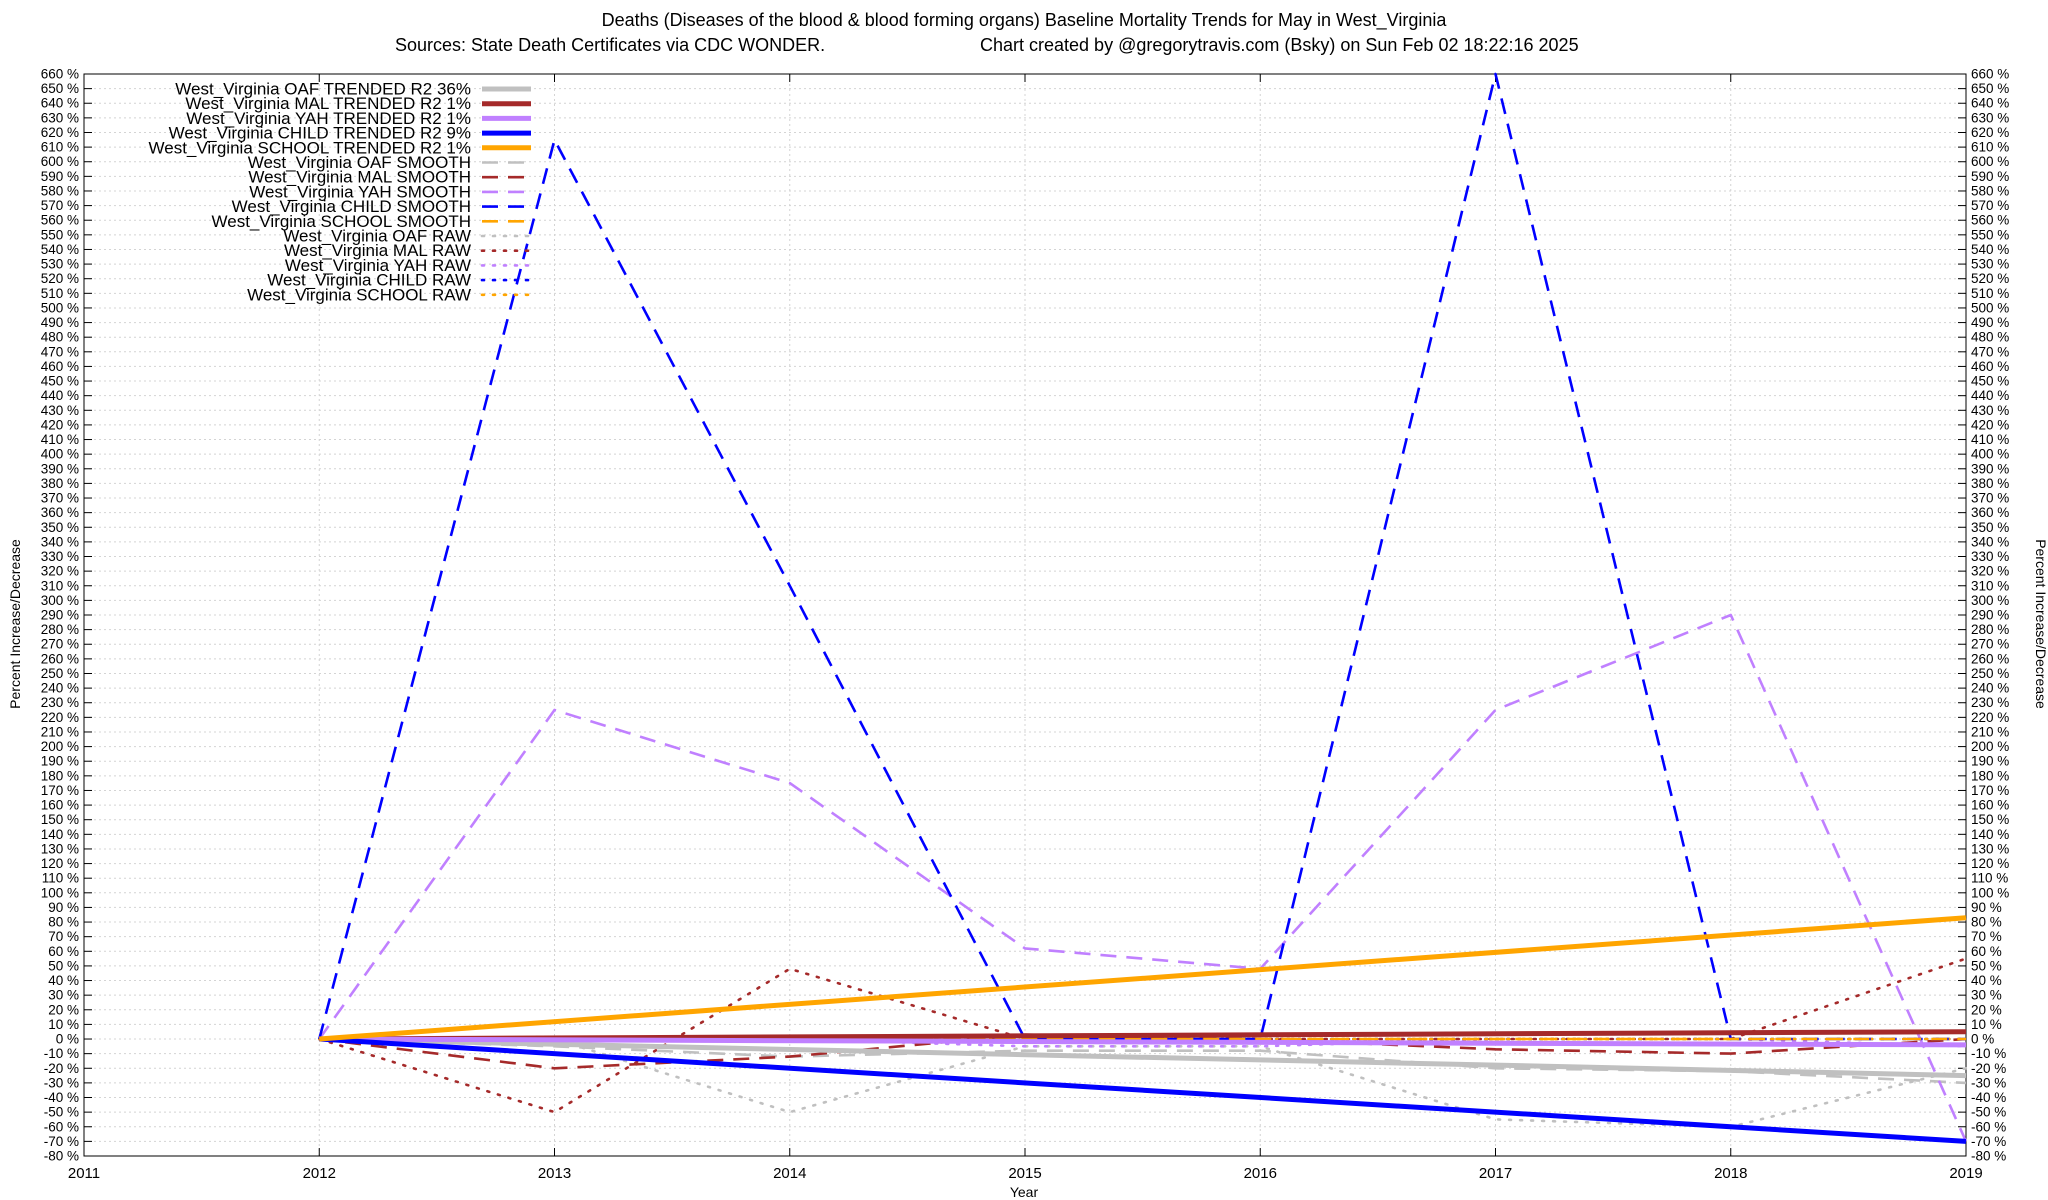 The width and height of the screenshot is (2048, 1200). What do you see at coordinates (1990, 264) in the screenshot?
I see `y-tick-label-right: 530 %` at bounding box center [1990, 264].